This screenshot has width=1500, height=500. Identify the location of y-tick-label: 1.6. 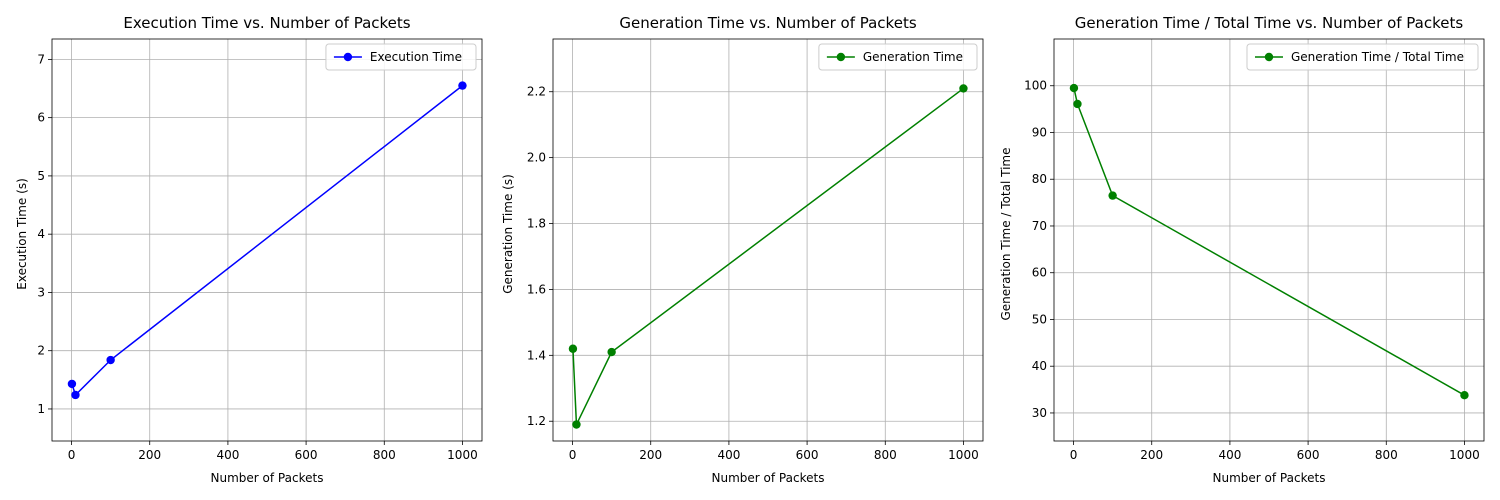
(536, 289).